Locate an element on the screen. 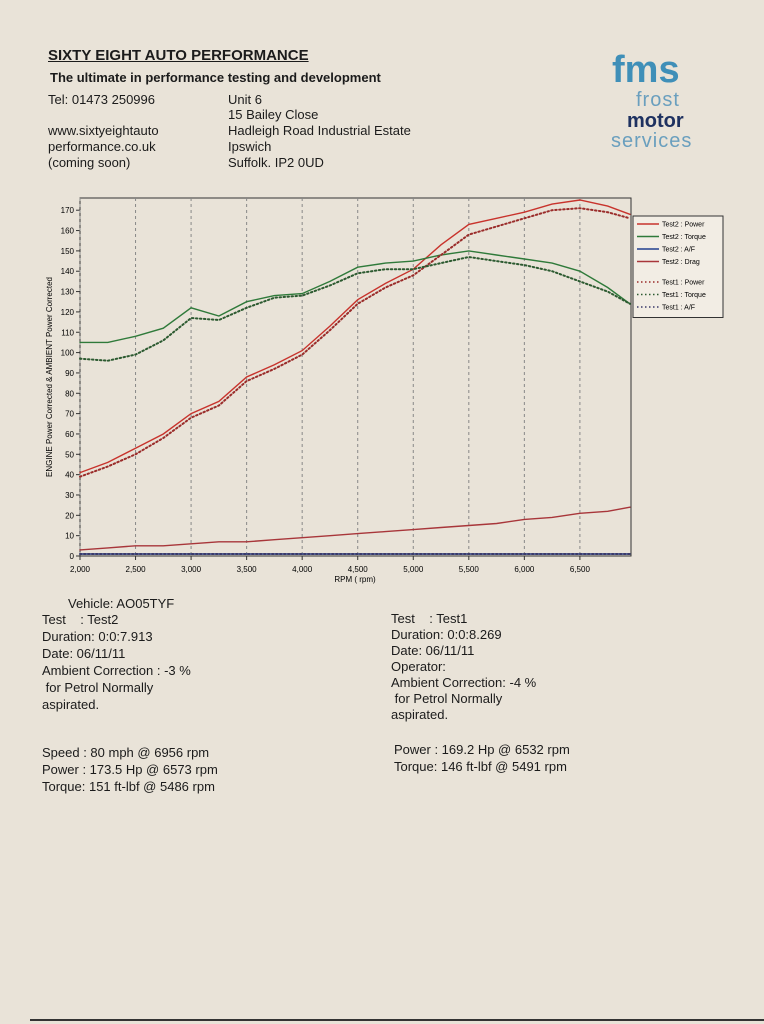 This screenshot has height=1024, width=764. x-tick-label: 6,000 is located at coordinates (524, 569).